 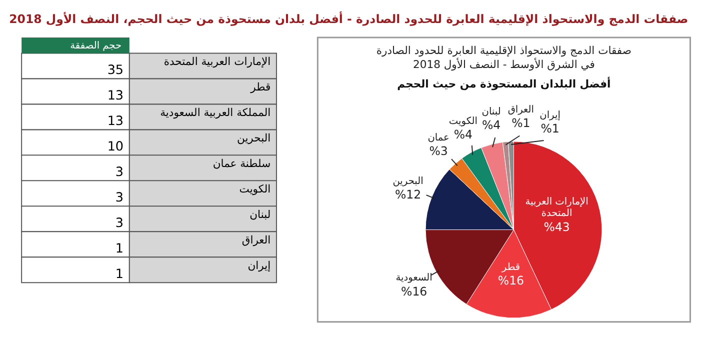 I want to click on chart-subtitle: أفضل البلدان المستحوذة من حيث الحجم, so click(x=504, y=83).